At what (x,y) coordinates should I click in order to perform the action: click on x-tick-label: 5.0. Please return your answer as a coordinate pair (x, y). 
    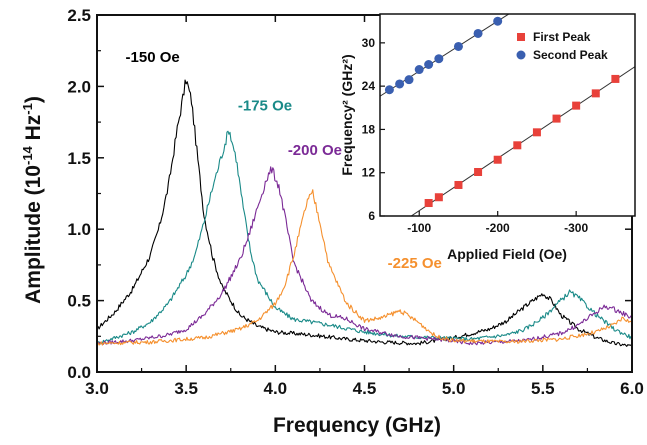
    Looking at the image, I should click on (454, 388).